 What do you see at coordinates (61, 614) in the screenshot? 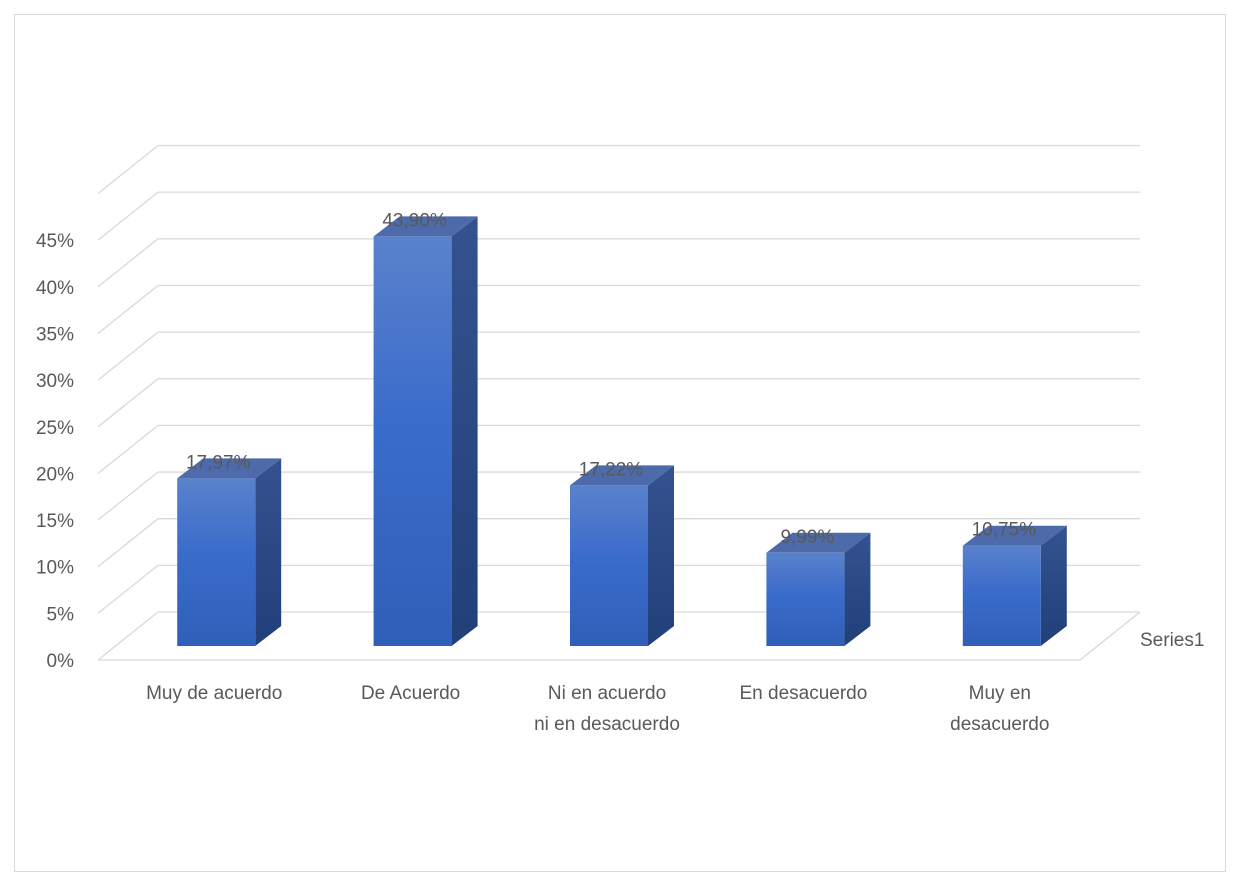
I see `y-tick-label: 5%` at bounding box center [61, 614].